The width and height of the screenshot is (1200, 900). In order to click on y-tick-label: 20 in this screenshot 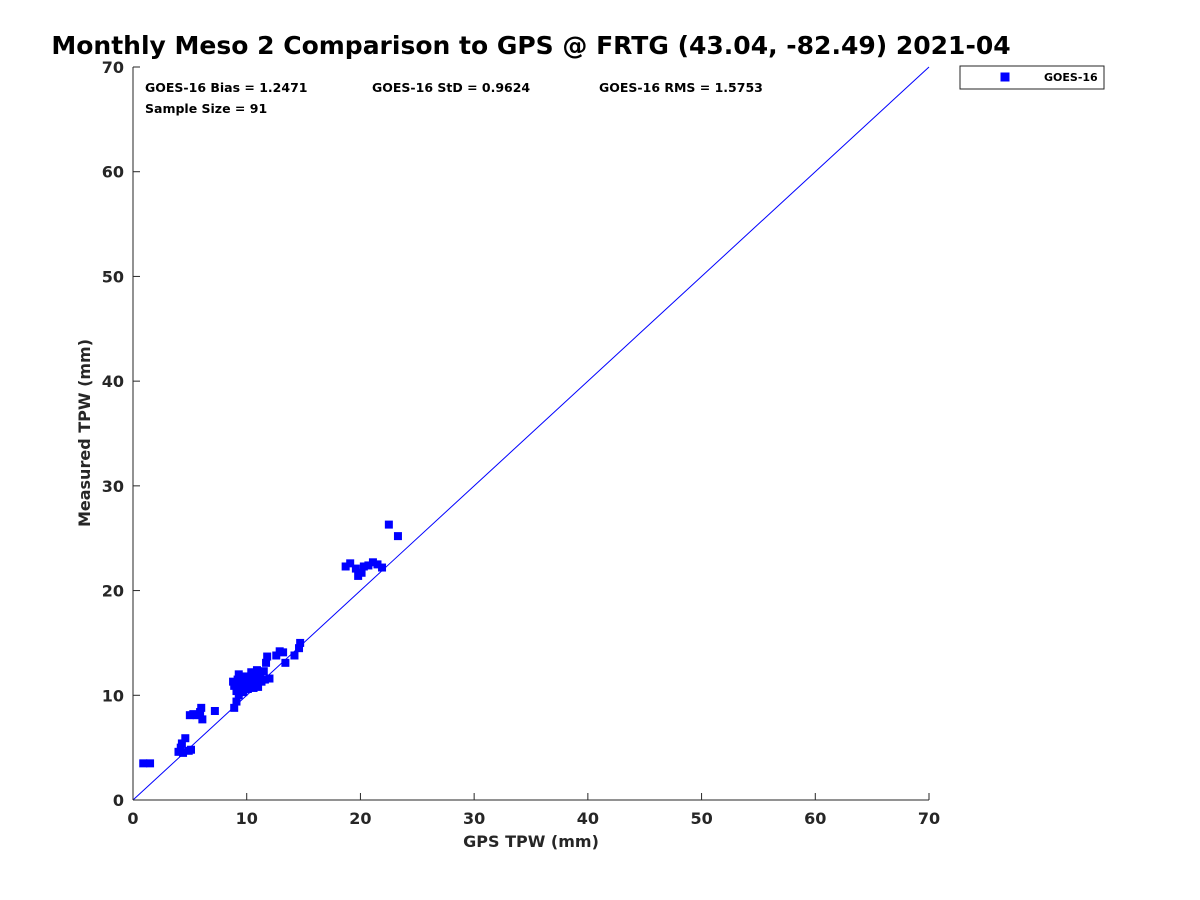, I will do `click(113, 591)`.